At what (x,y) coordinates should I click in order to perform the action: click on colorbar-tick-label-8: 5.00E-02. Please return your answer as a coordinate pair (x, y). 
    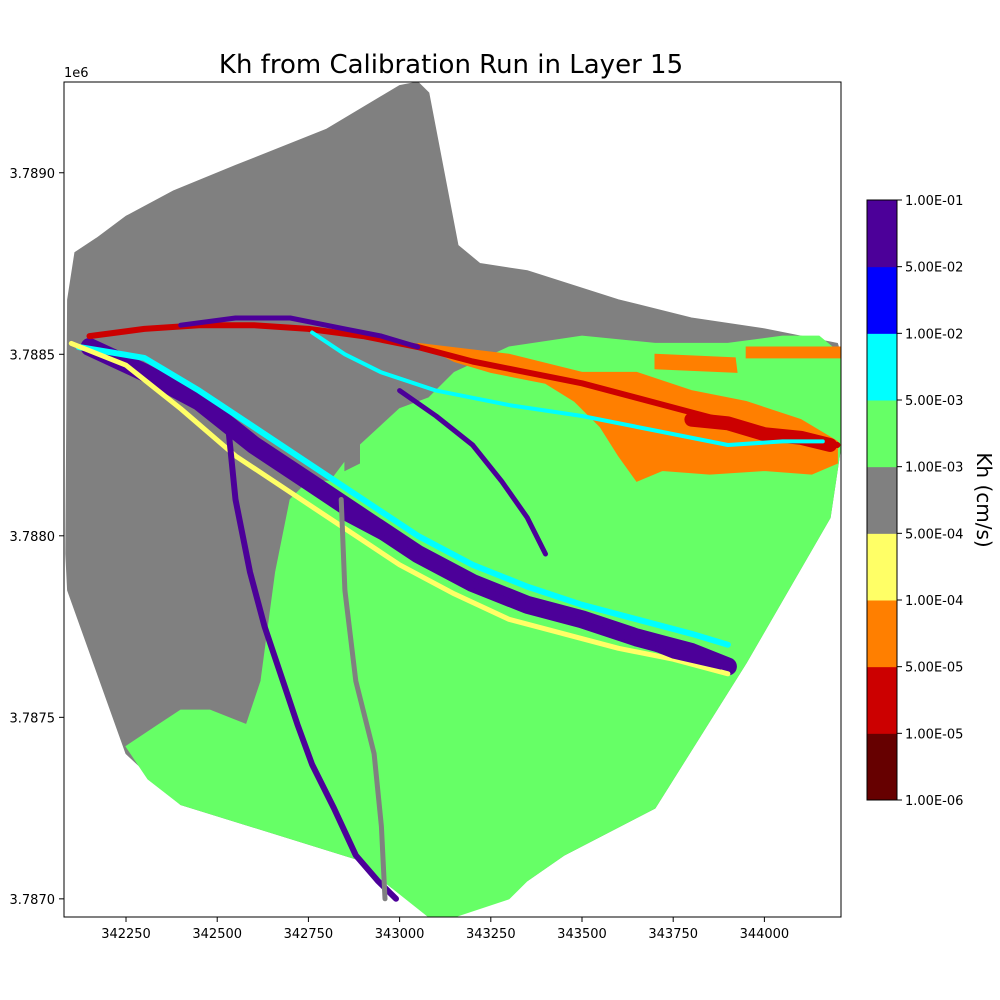
    Looking at the image, I should click on (934, 268).